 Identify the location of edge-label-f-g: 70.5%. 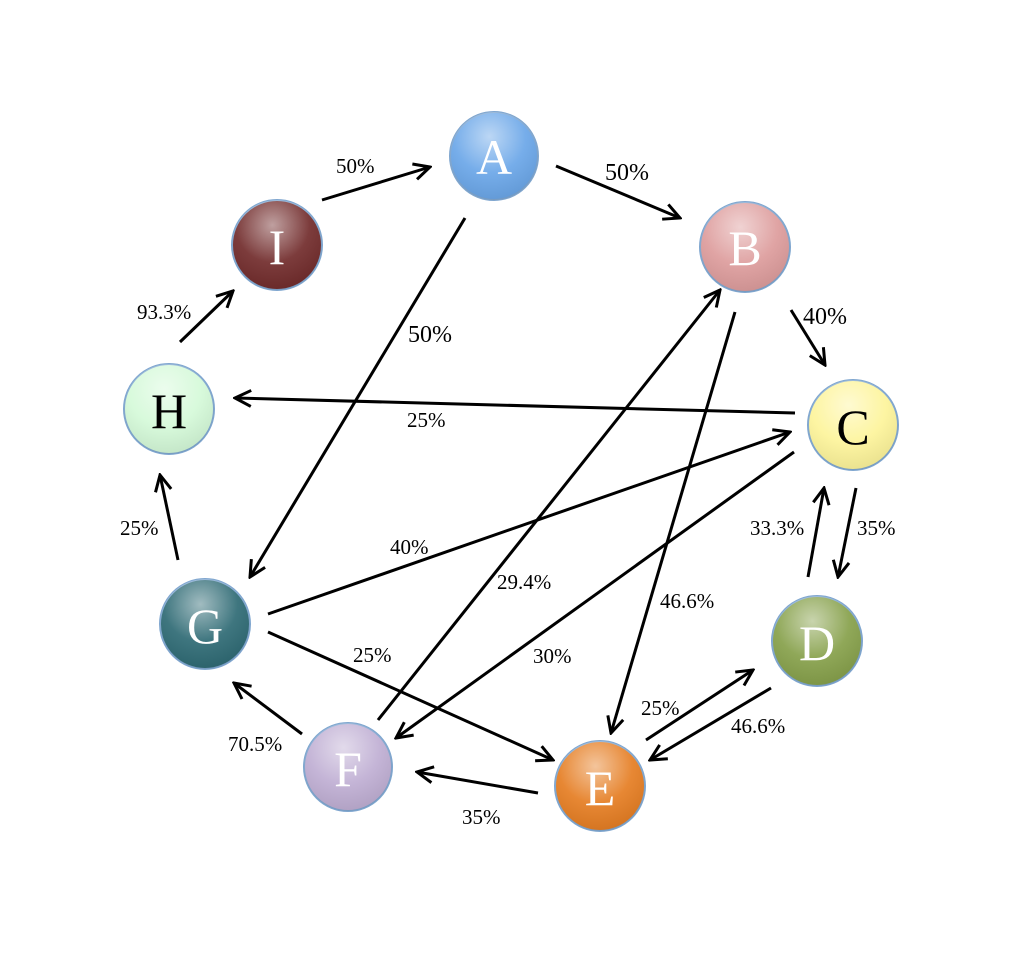
(255, 744).